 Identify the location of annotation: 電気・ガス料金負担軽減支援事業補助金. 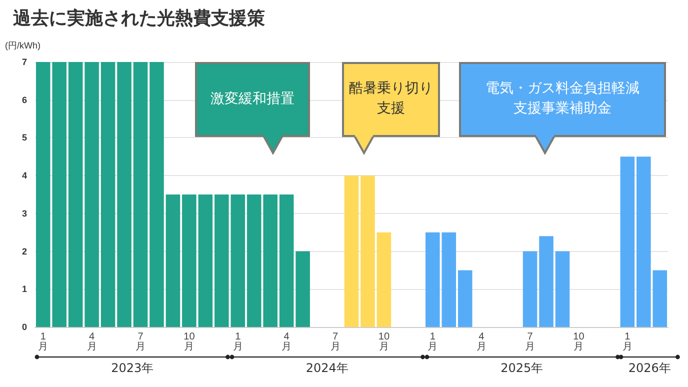
(562, 99).